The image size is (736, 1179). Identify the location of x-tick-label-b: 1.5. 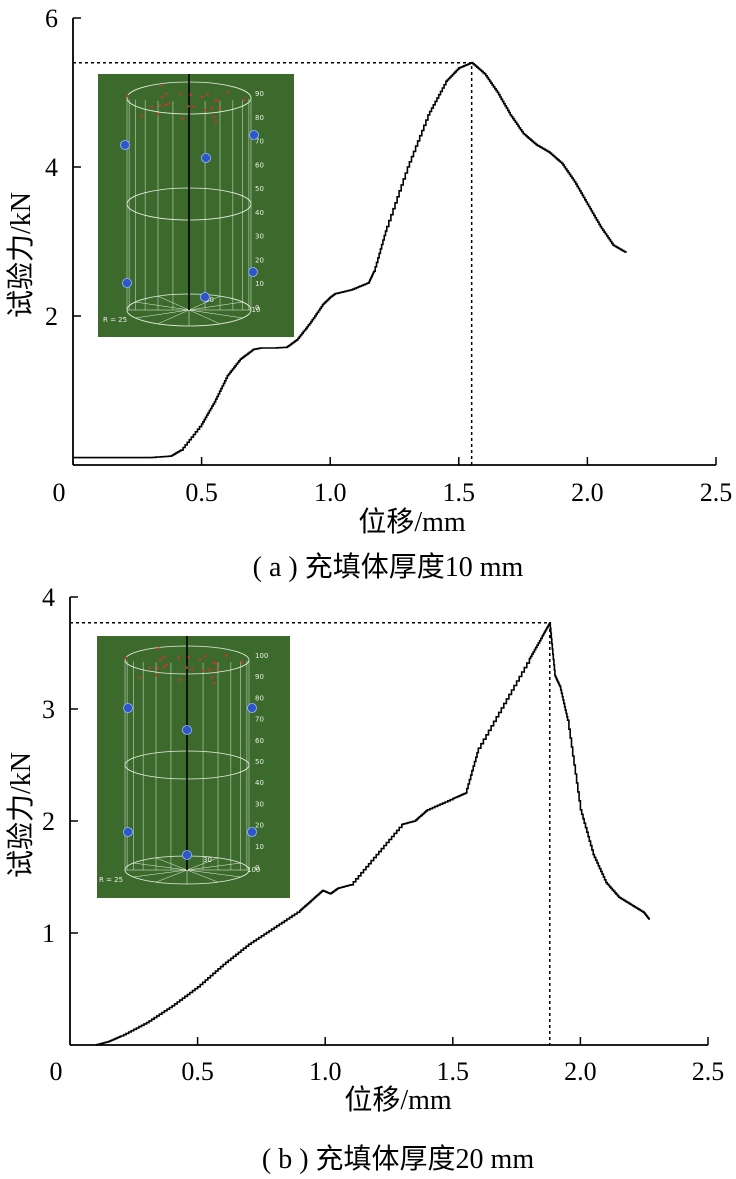
(453, 1071).